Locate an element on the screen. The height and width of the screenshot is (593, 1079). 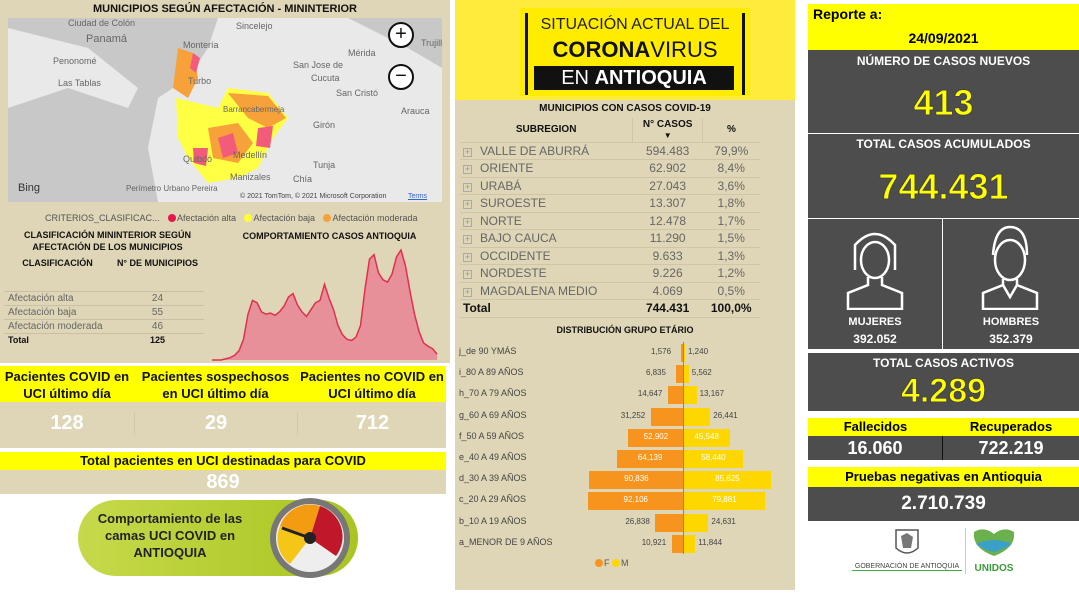
table-row: + OCCIDENTE 9.633 1,3% is located at coordinates (610, 256).